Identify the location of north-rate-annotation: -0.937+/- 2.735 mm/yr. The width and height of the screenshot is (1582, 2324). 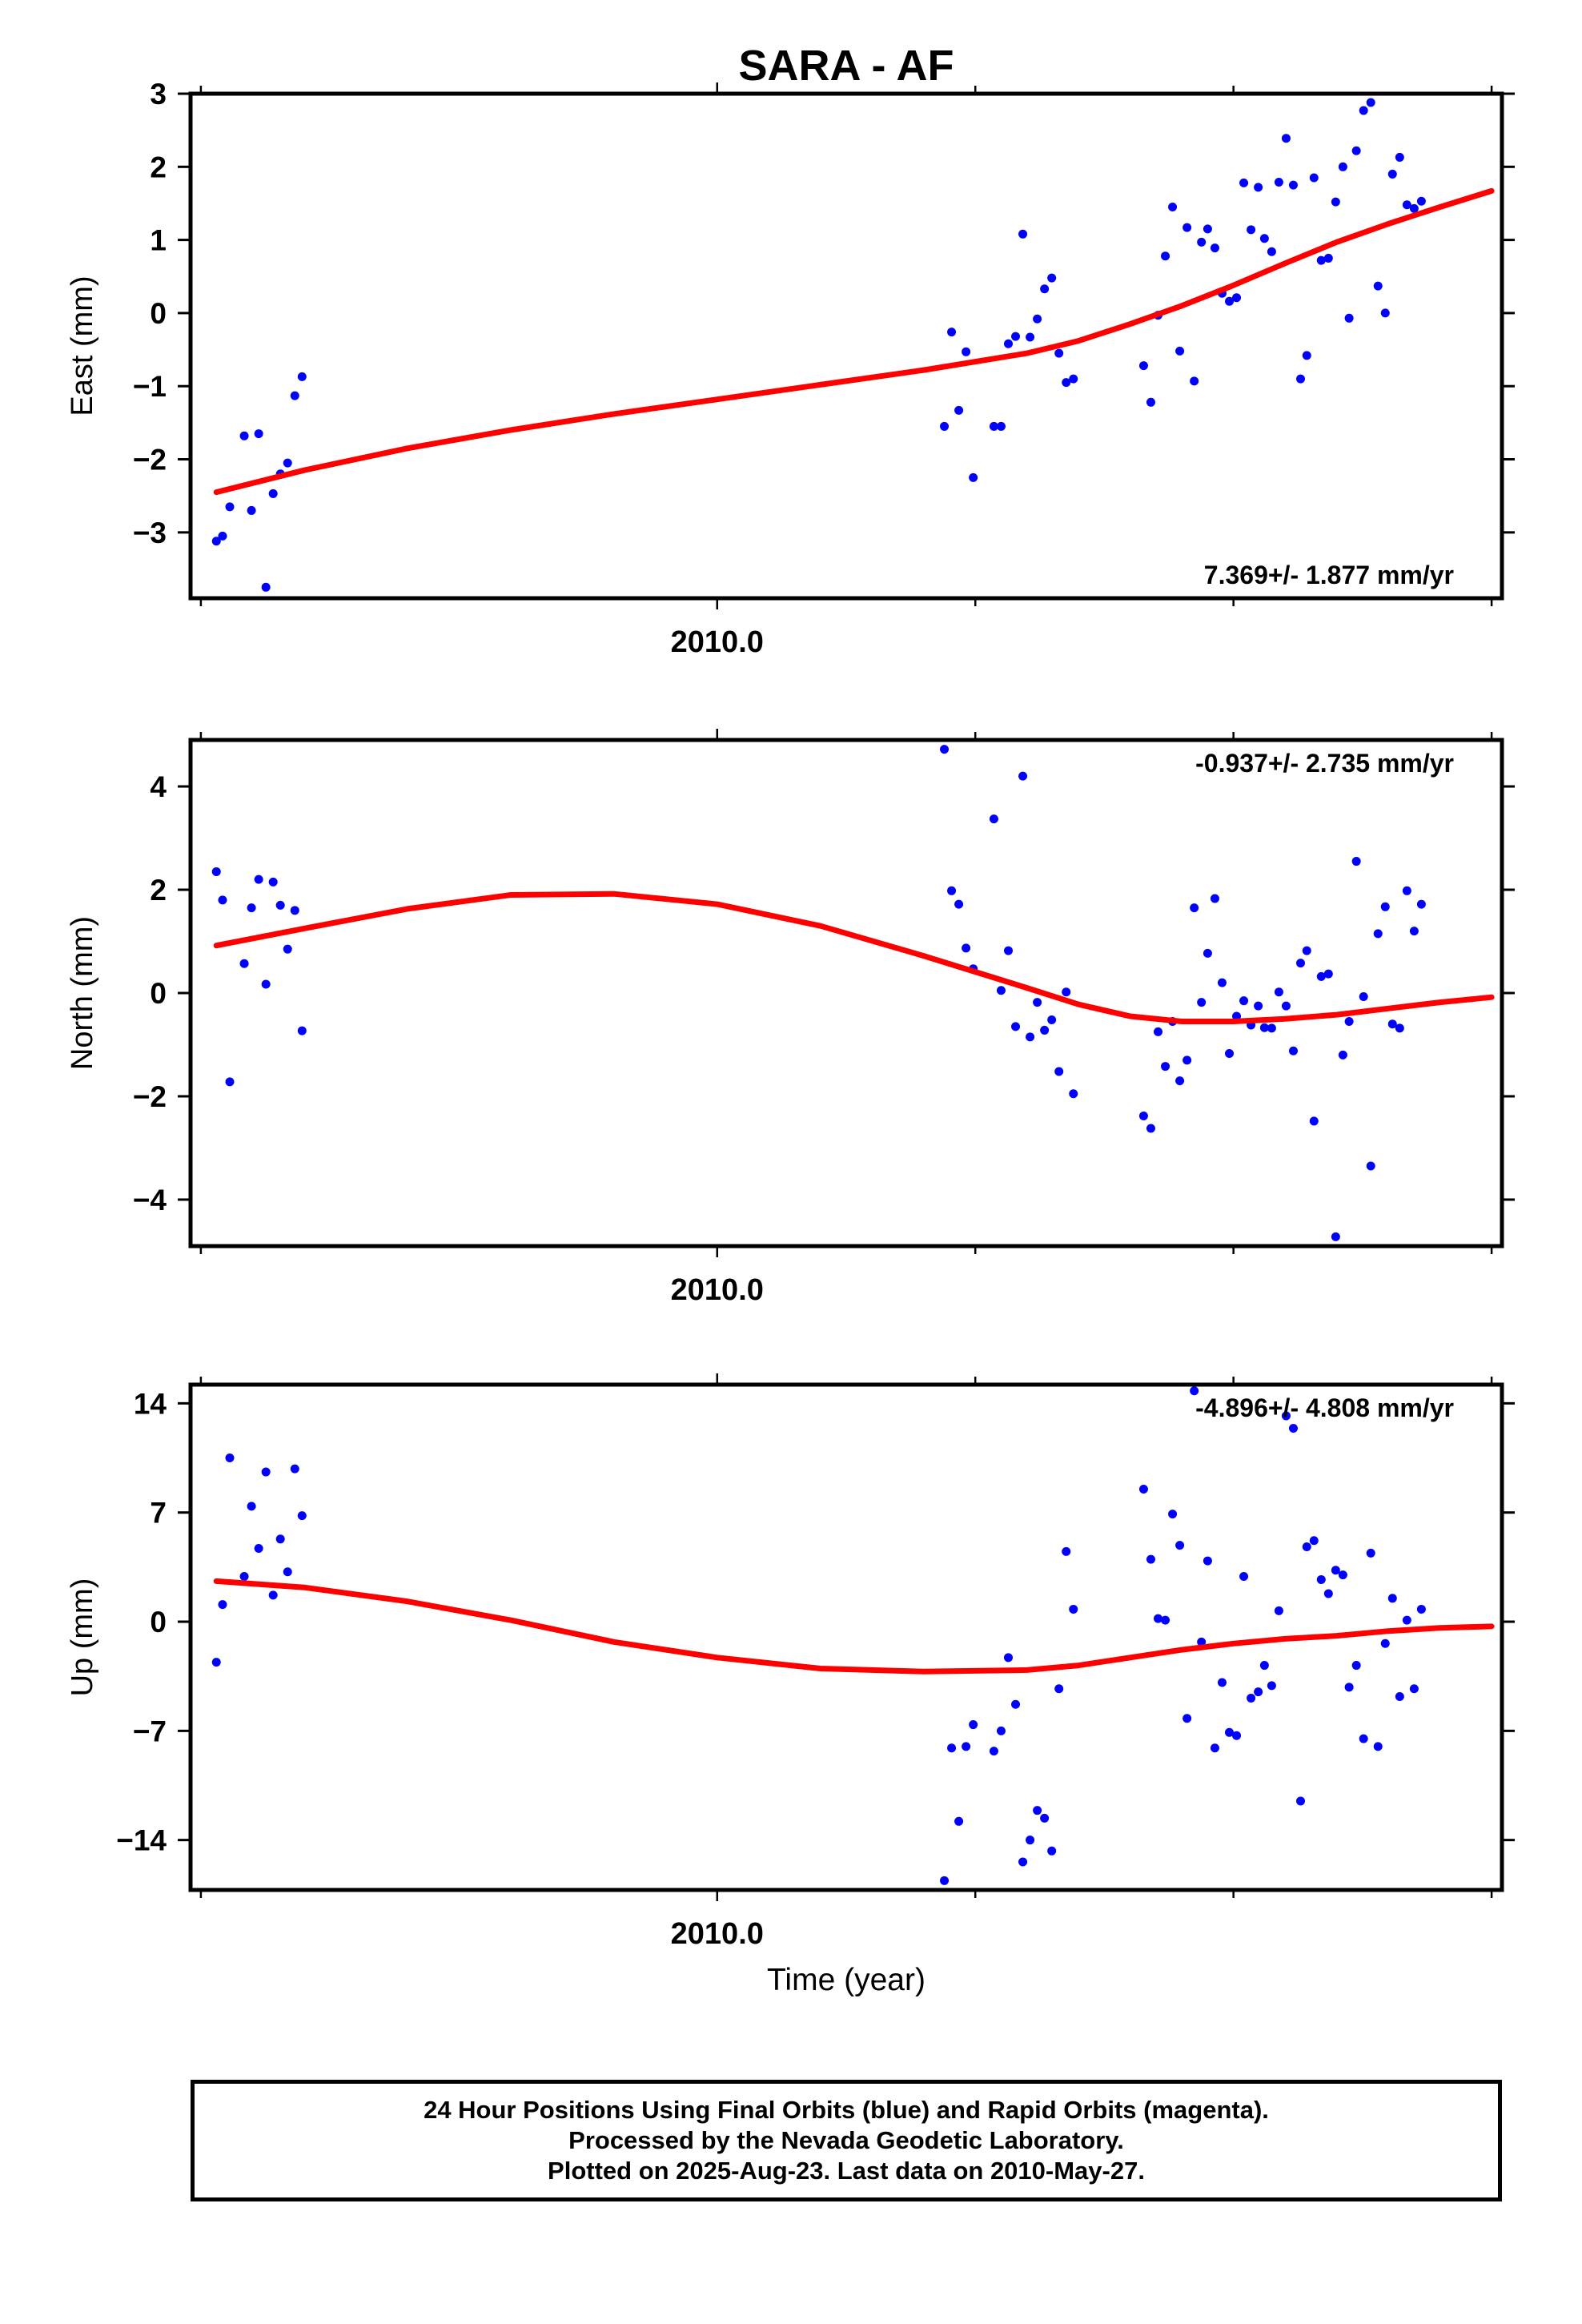
(1325, 763).